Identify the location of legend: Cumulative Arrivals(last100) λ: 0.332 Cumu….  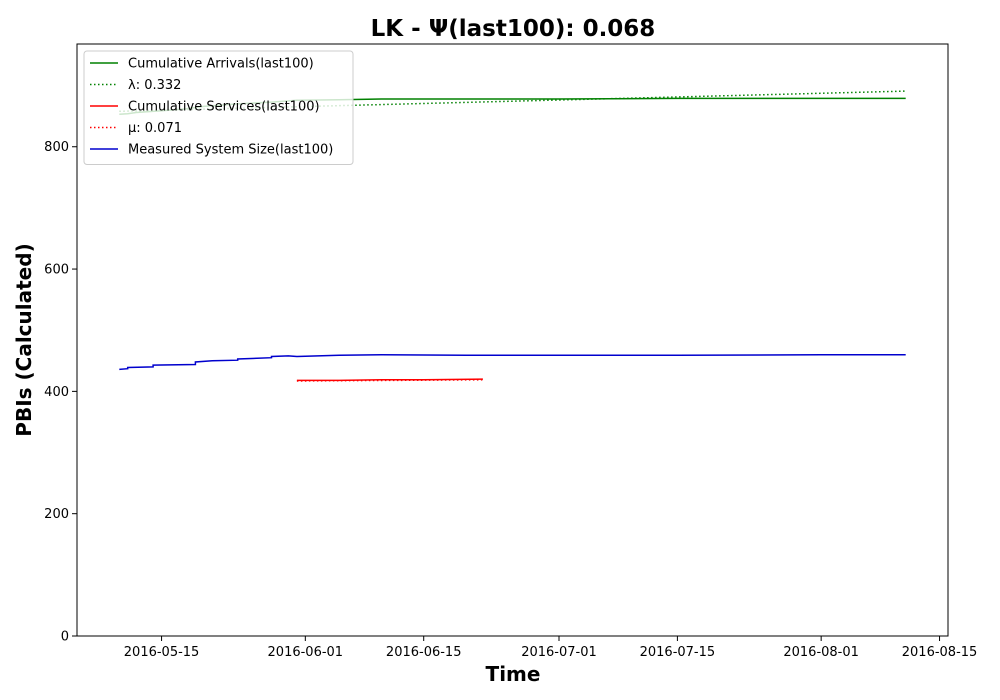
(218, 107).